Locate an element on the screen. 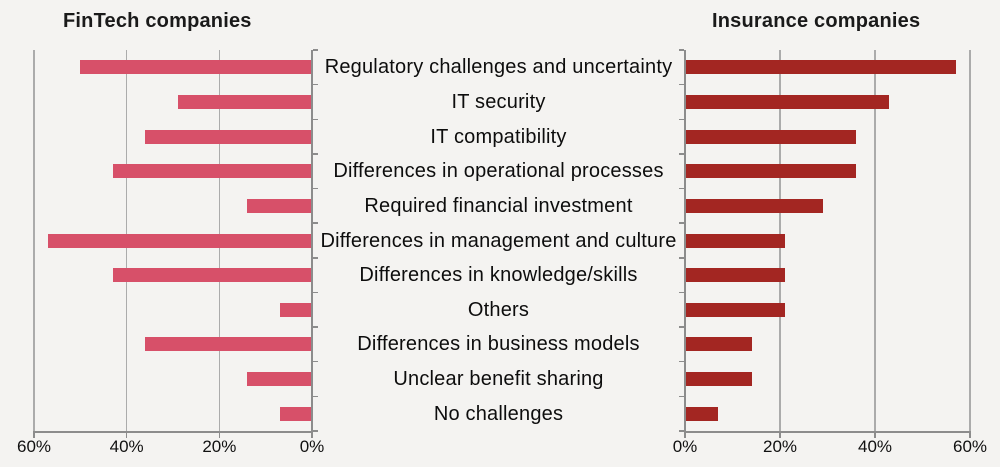 This screenshot has height=467, width=1000. category-label-8: Differences in business models is located at coordinates (498, 344).